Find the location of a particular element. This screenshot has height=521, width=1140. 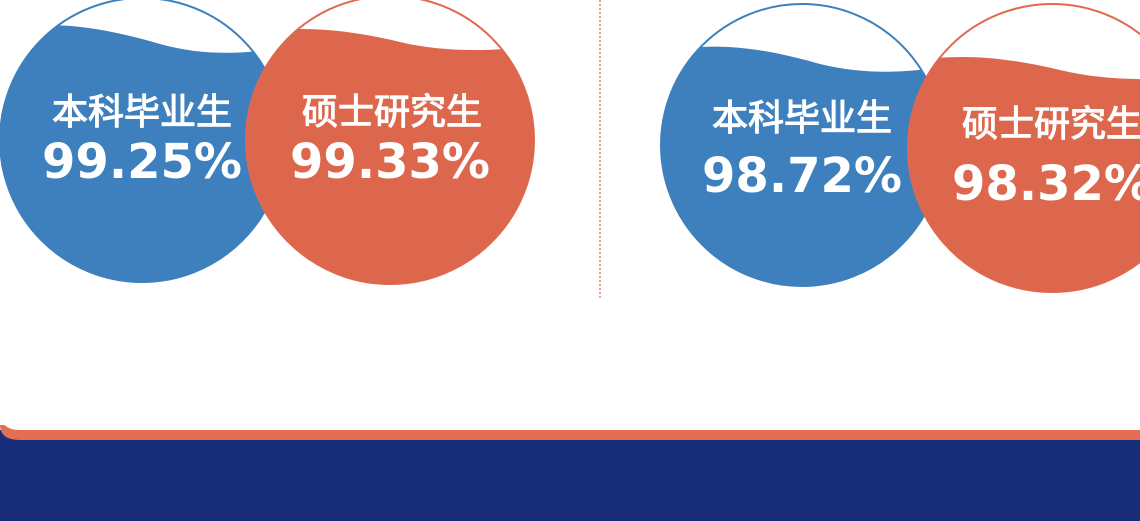

value: 99.33% is located at coordinates (390, 162).